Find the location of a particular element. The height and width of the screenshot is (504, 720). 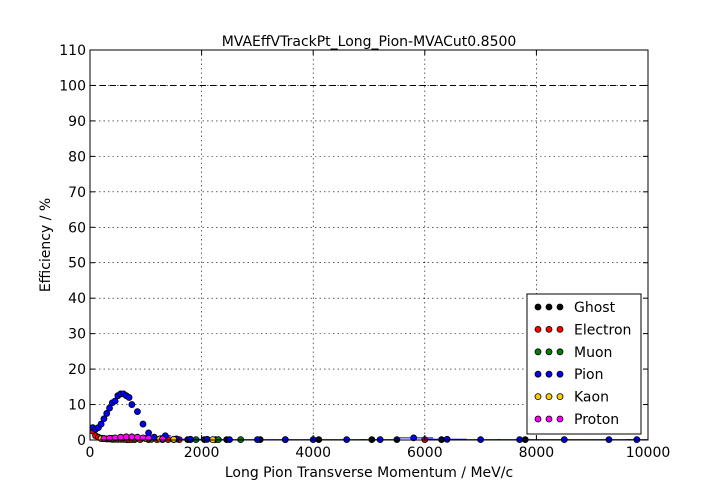

y-tick-label: 0 is located at coordinates (81, 441).